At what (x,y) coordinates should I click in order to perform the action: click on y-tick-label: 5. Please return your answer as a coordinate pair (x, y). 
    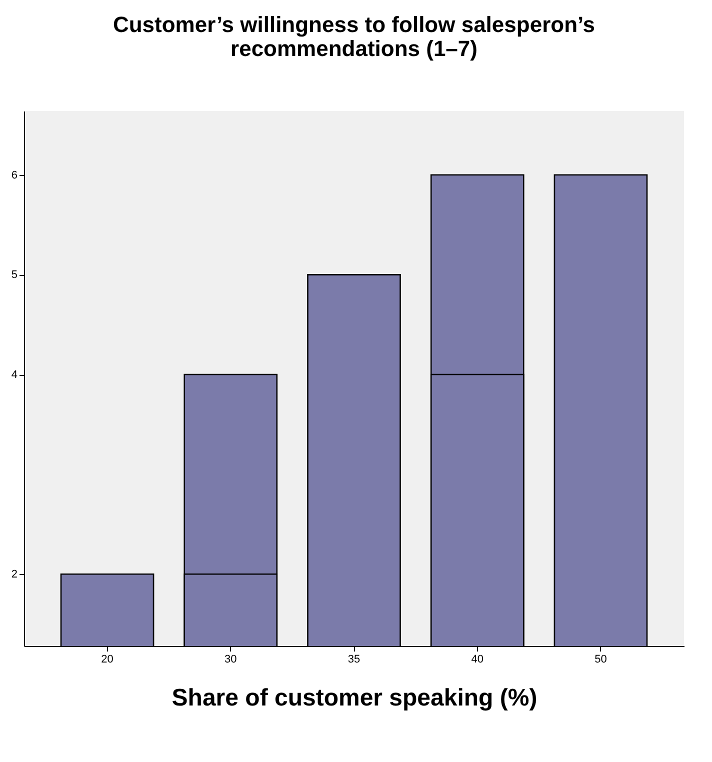
    Looking at the image, I should click on (14, 275).